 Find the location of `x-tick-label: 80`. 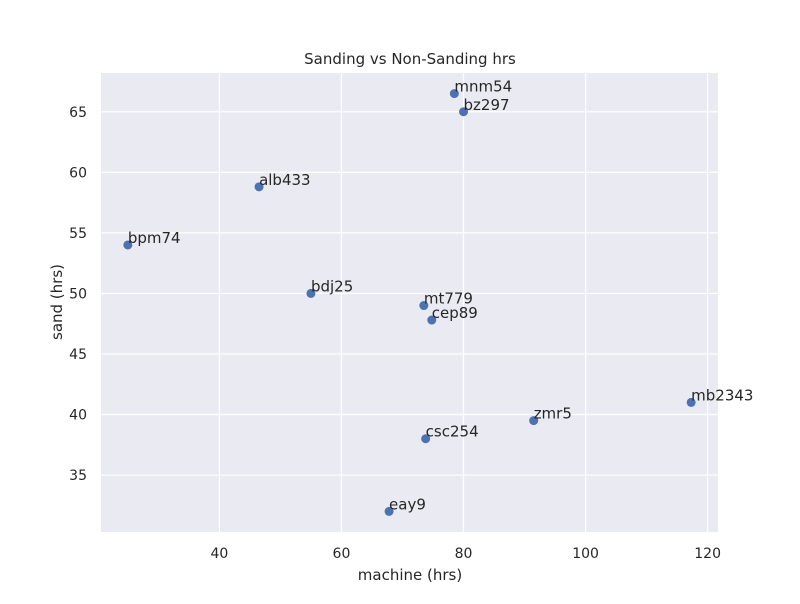

x-tick-label: 80 is located at coordinates (464, 554).